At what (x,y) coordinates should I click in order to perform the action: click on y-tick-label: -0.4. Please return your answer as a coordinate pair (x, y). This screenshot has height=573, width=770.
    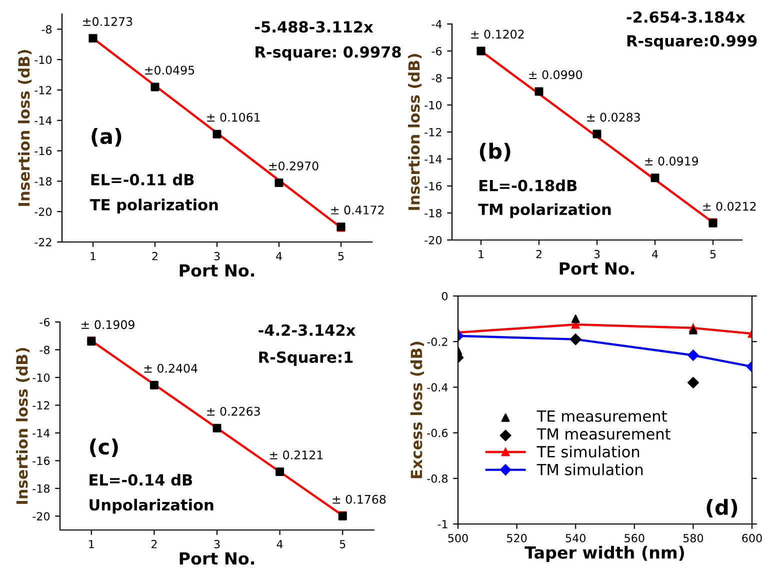
    Looking at the image, I should click on (437, 387).